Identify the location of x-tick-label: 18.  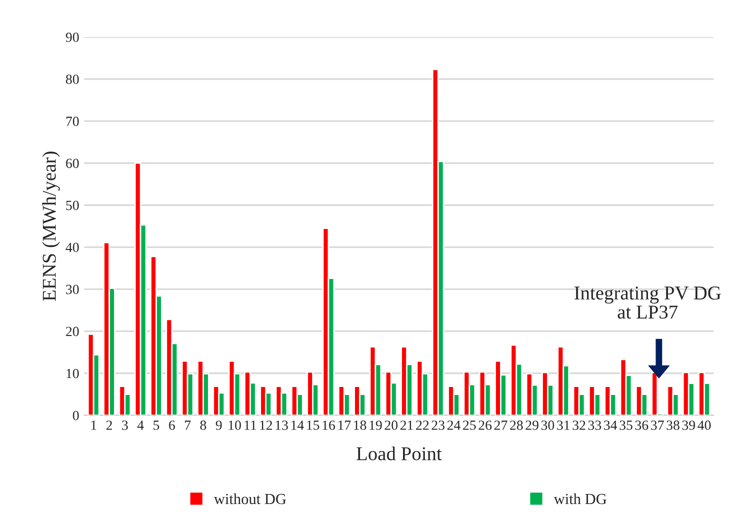
(360, 425).